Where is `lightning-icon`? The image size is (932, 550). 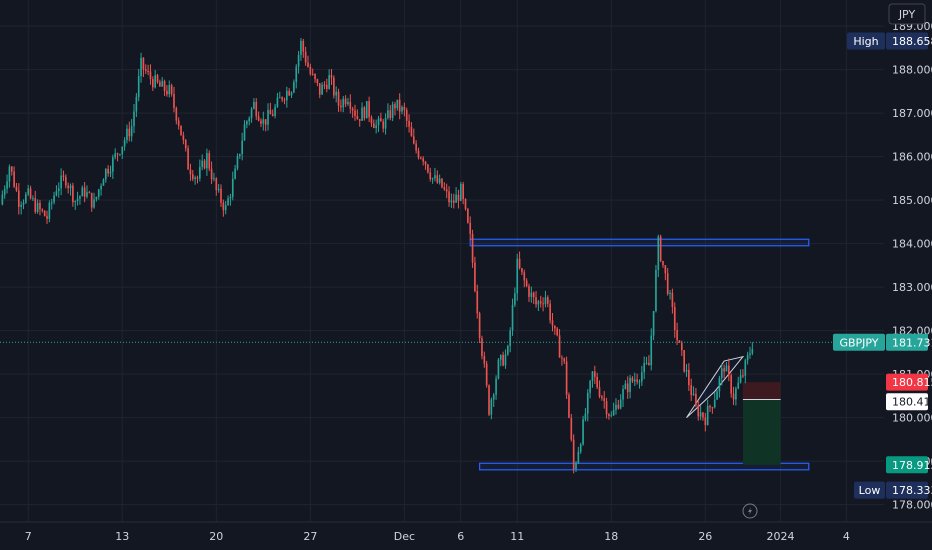
lightning-icon is located at coordinates (750, 511).